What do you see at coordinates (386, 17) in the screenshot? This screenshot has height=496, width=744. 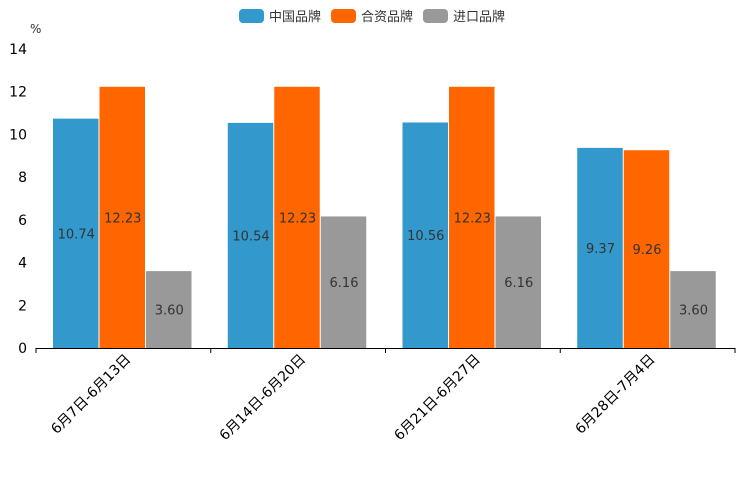 I see `legend-label-joint-venture-brand: 合资品牌` at bounding box center [386, 17].